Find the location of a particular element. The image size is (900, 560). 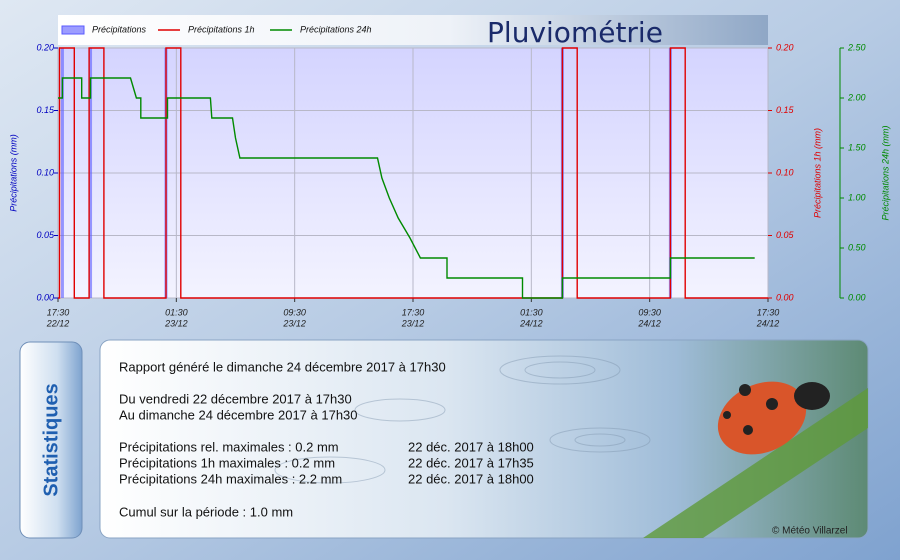

stats-side is located at coordinates (51, 440).